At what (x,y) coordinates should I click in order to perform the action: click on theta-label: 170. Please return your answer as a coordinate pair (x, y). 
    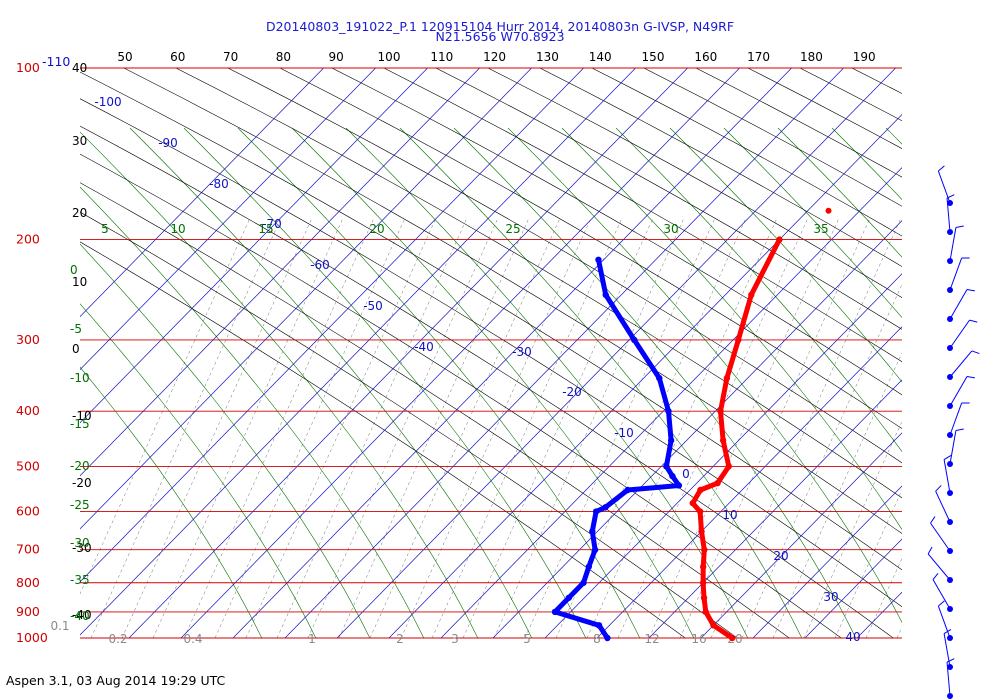
    Looking at the image, I should click on (758, 57).